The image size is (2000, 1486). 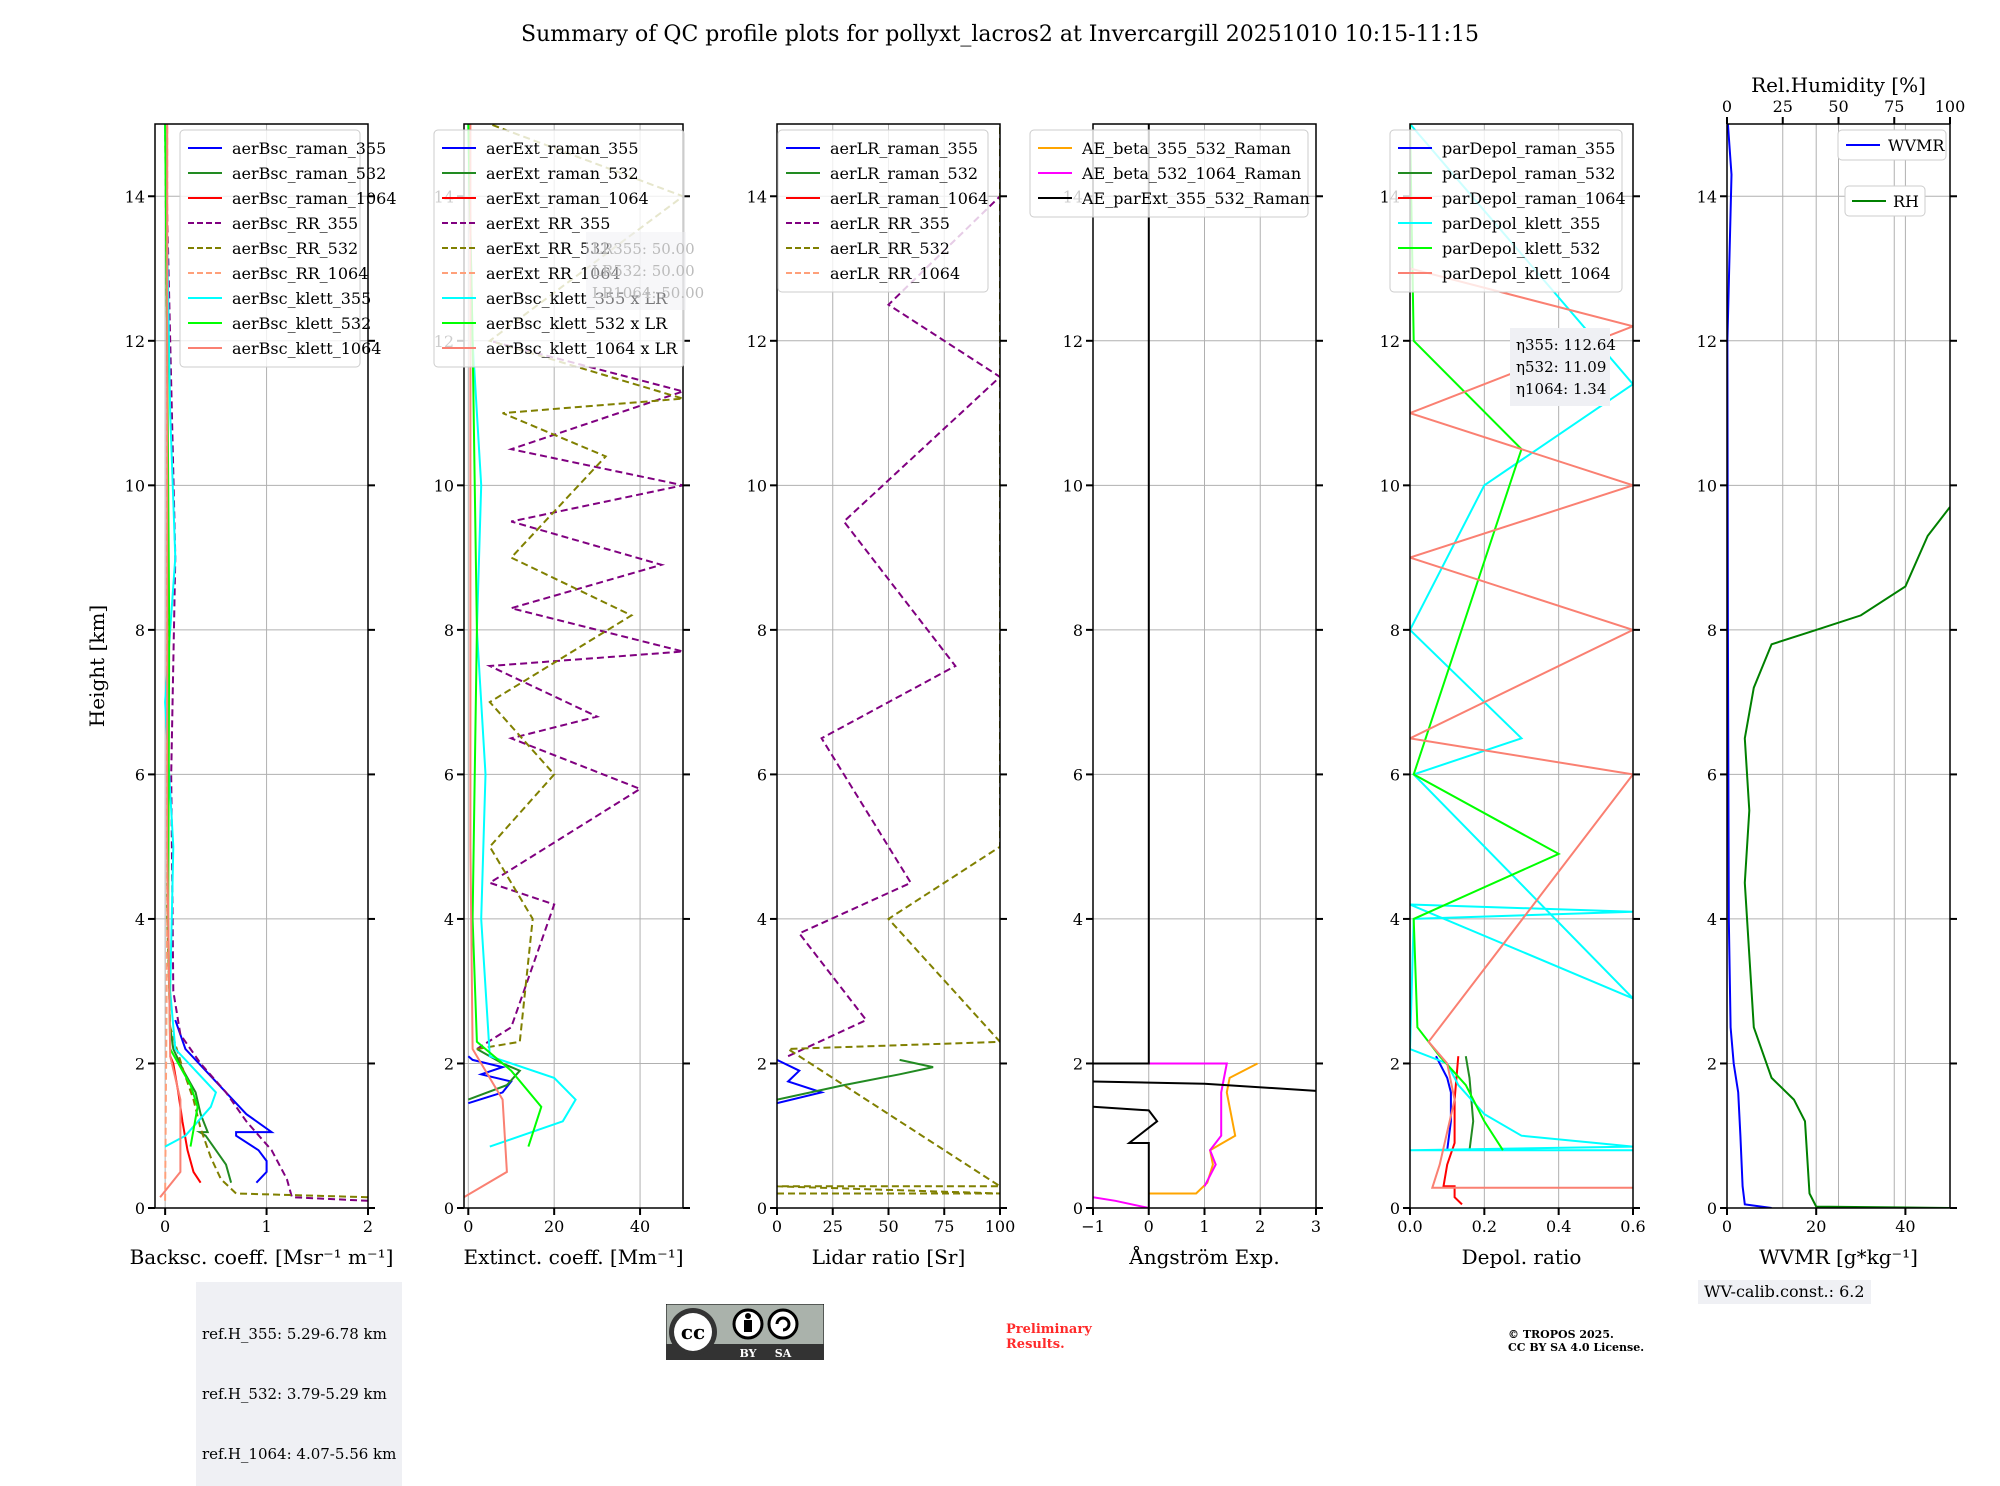 What do you see at coordinates (889, 1257) in the screenshot?
I see `x-axis-label: Lidar ratio [Sr]` at bounding box center [889, 1257].